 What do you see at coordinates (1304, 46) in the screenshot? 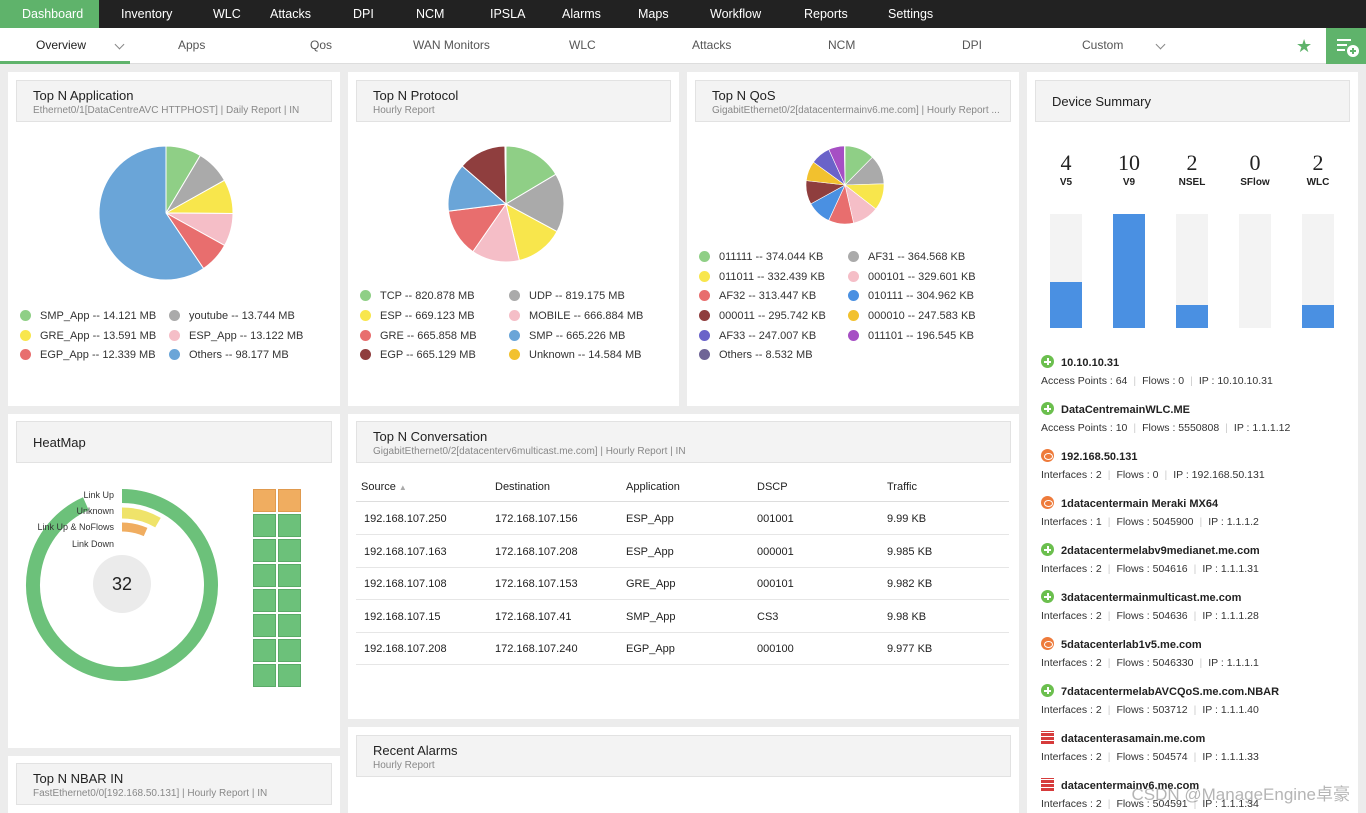
I see `star-icon: ★` at bounding box center [1304, 46].